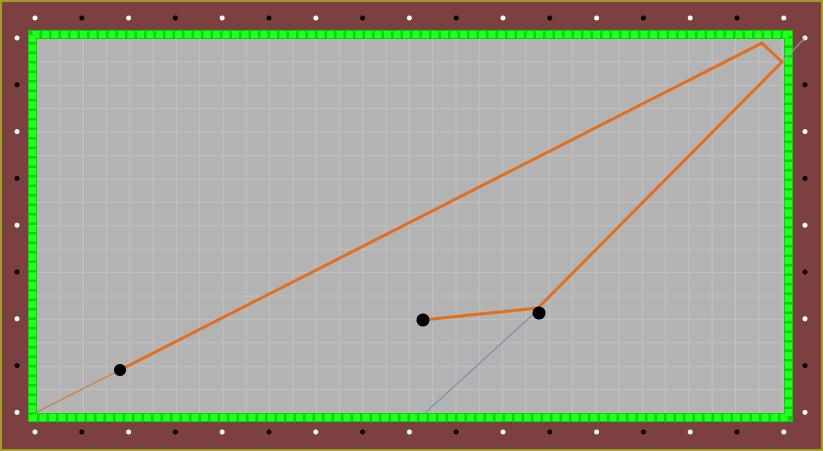  I want to click on aim-guide-blue, so click(481, 361).